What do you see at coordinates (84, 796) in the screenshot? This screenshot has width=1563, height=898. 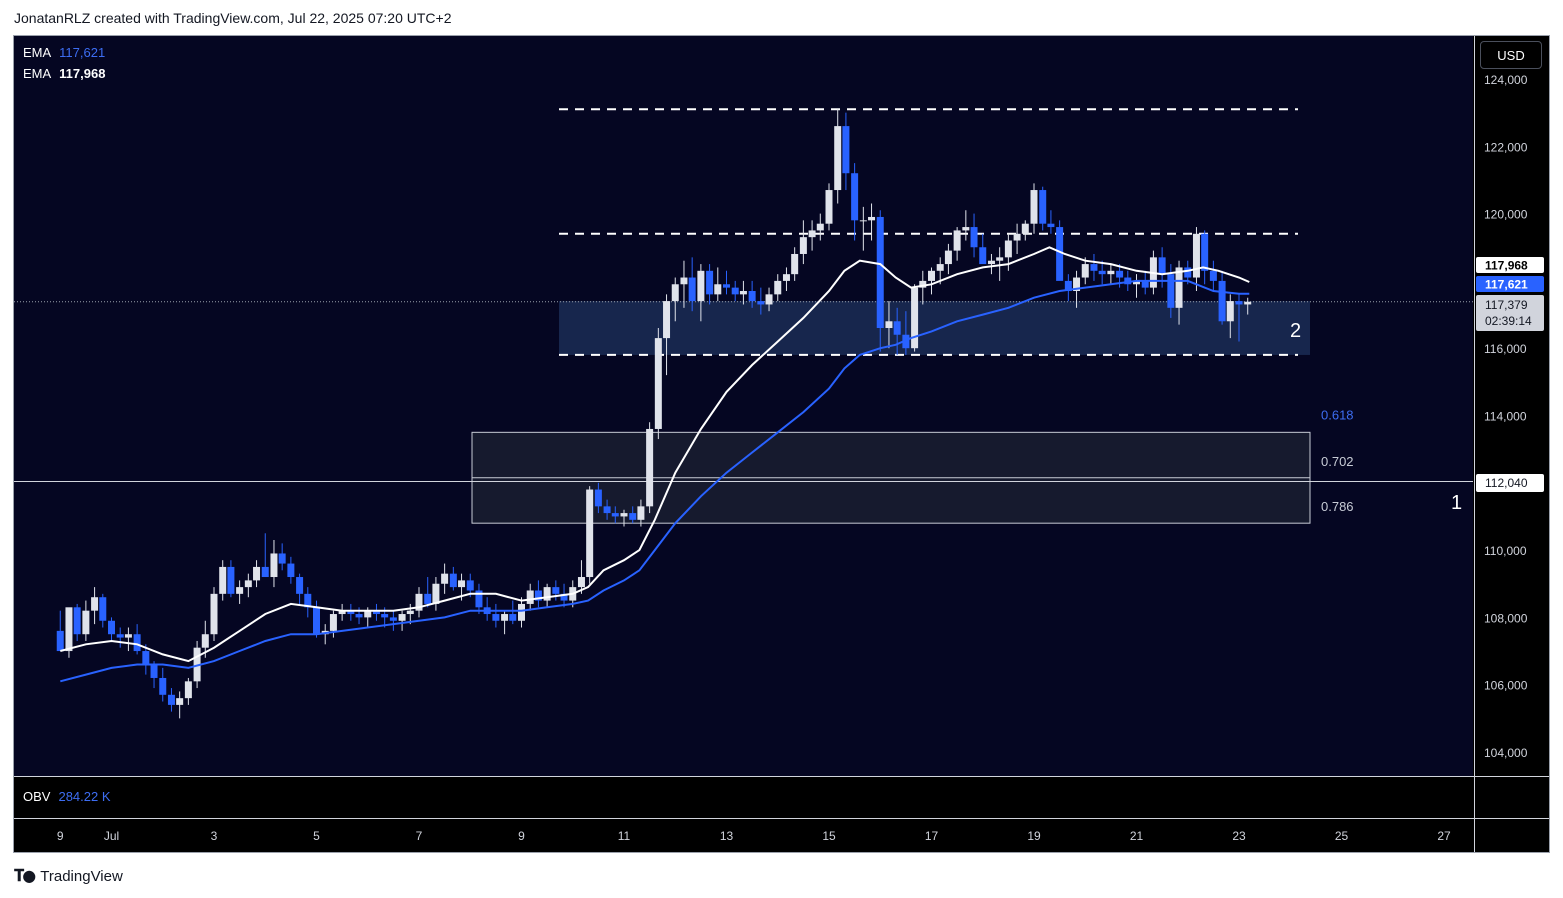 I see `obv-legend-value: 284.22 K` at bounding box center [84, 796].